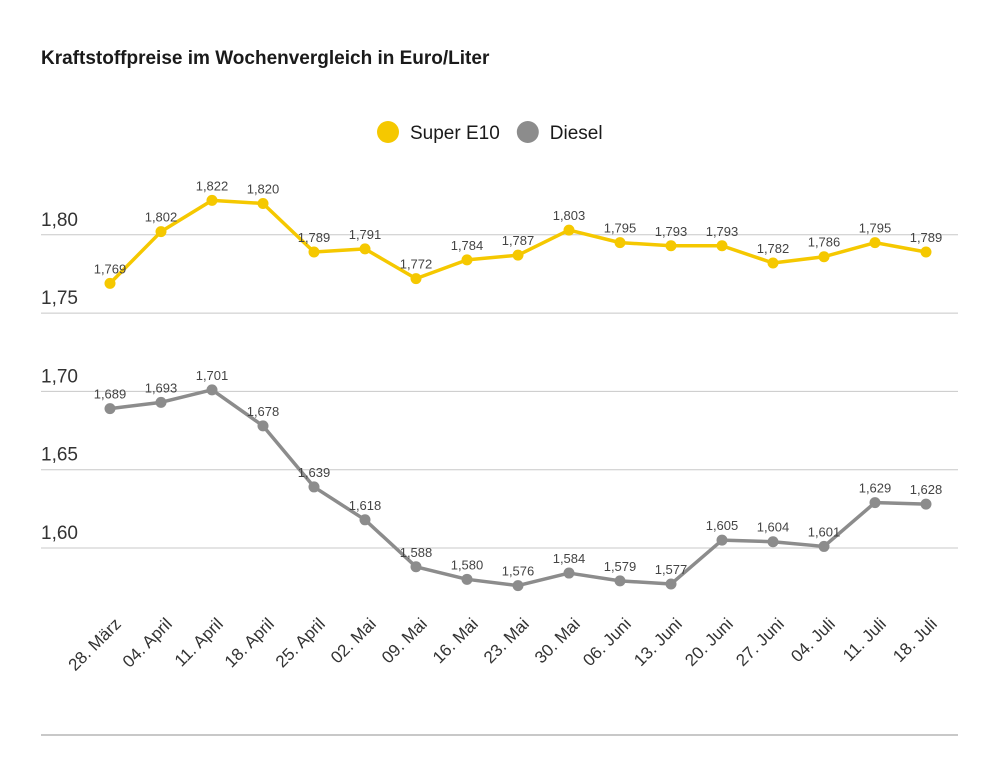 The image size is (1000, 775). I want to click on x-tick-label: 27. Juni, so click(760, 642).